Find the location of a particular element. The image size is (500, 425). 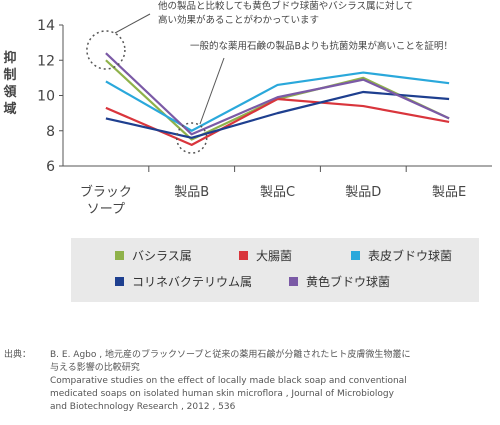

x-tick-label: 製品B is located at coordinates (191, 192).